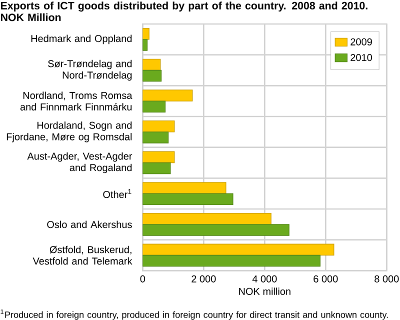 The height and width of the screenshot is (320, 400). I want to click on legend-label: 2010, so click(361, 58).